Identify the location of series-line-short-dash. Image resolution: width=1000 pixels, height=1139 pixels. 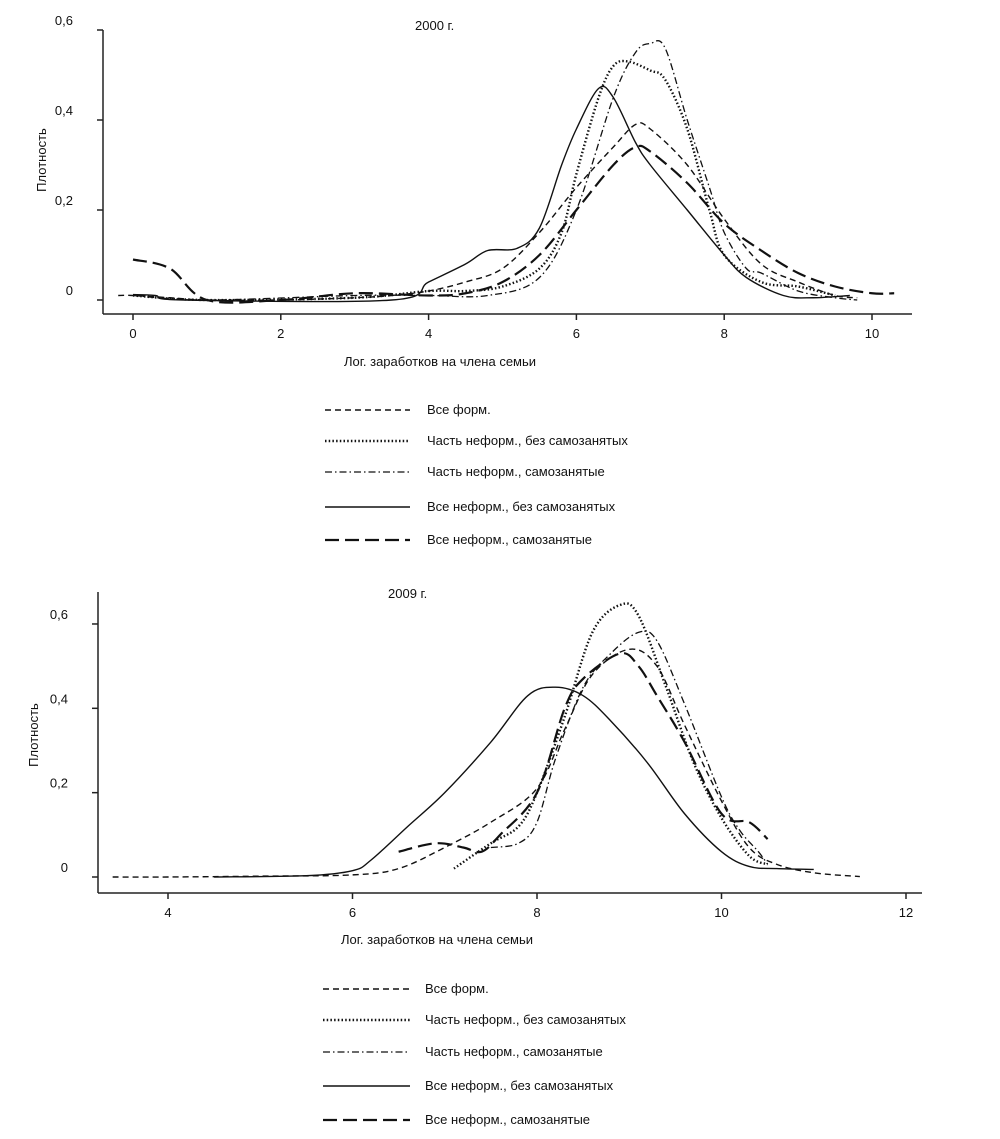
(488, 211).